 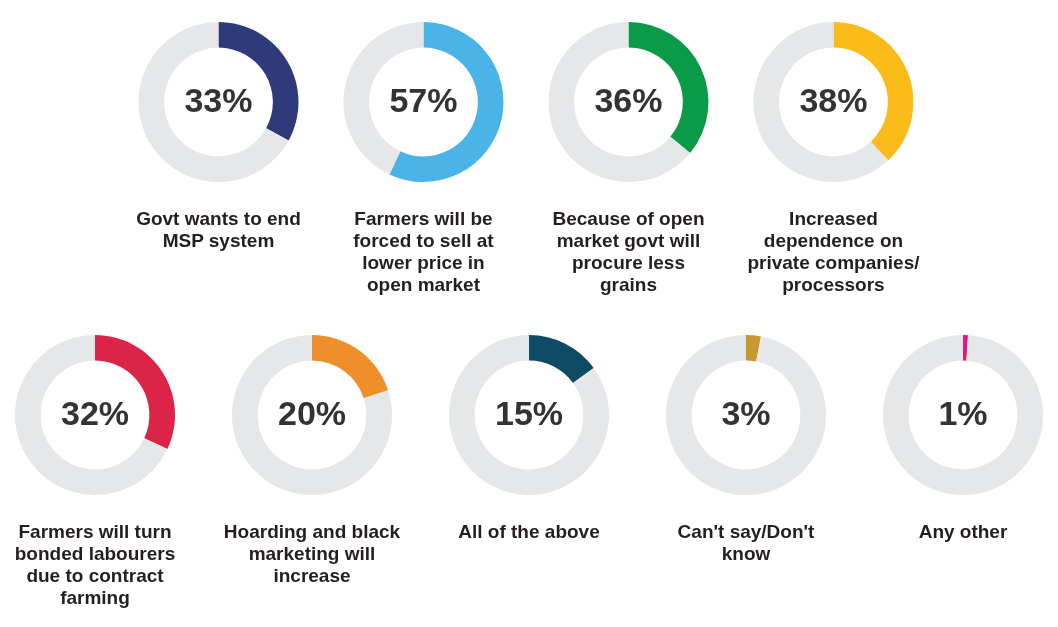 I want to click on text: Any other, so click(x=963, y=531).